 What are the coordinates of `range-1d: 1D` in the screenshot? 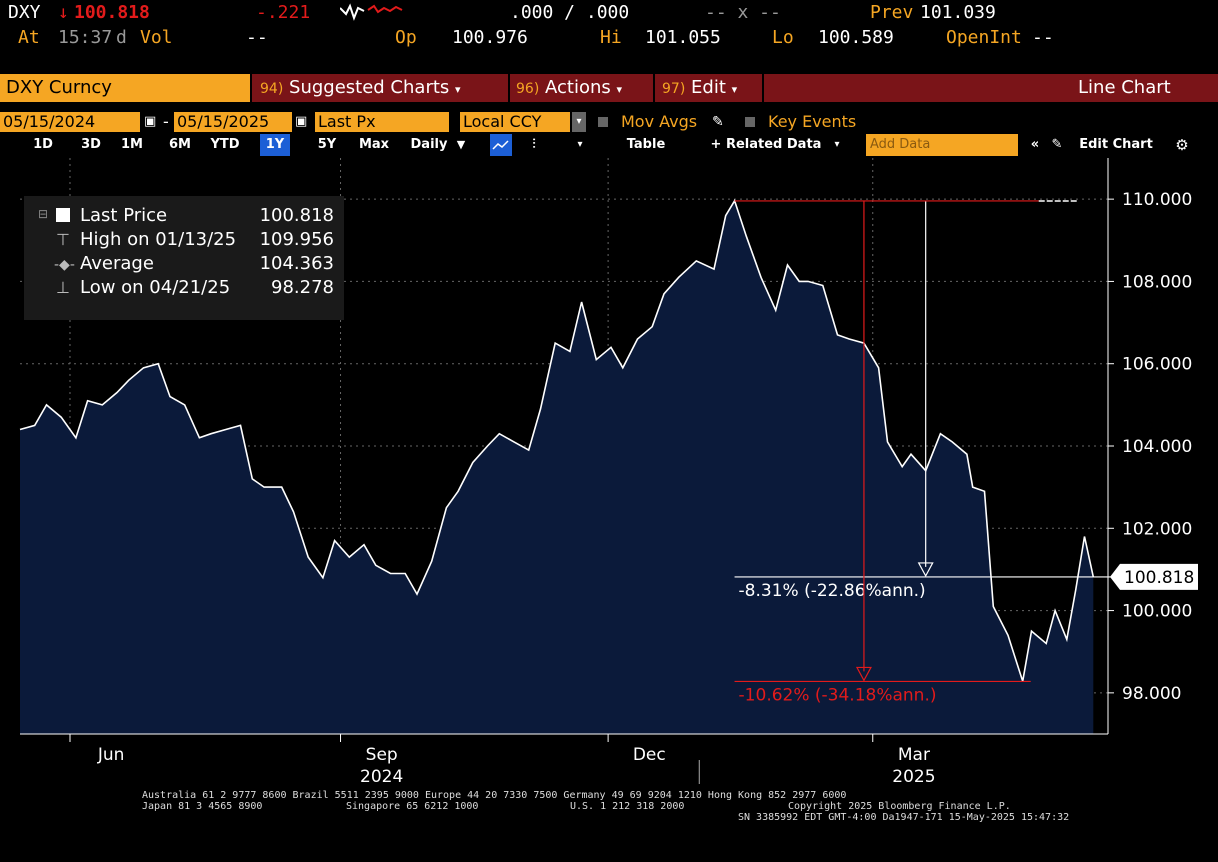 It's located at (43, 144).